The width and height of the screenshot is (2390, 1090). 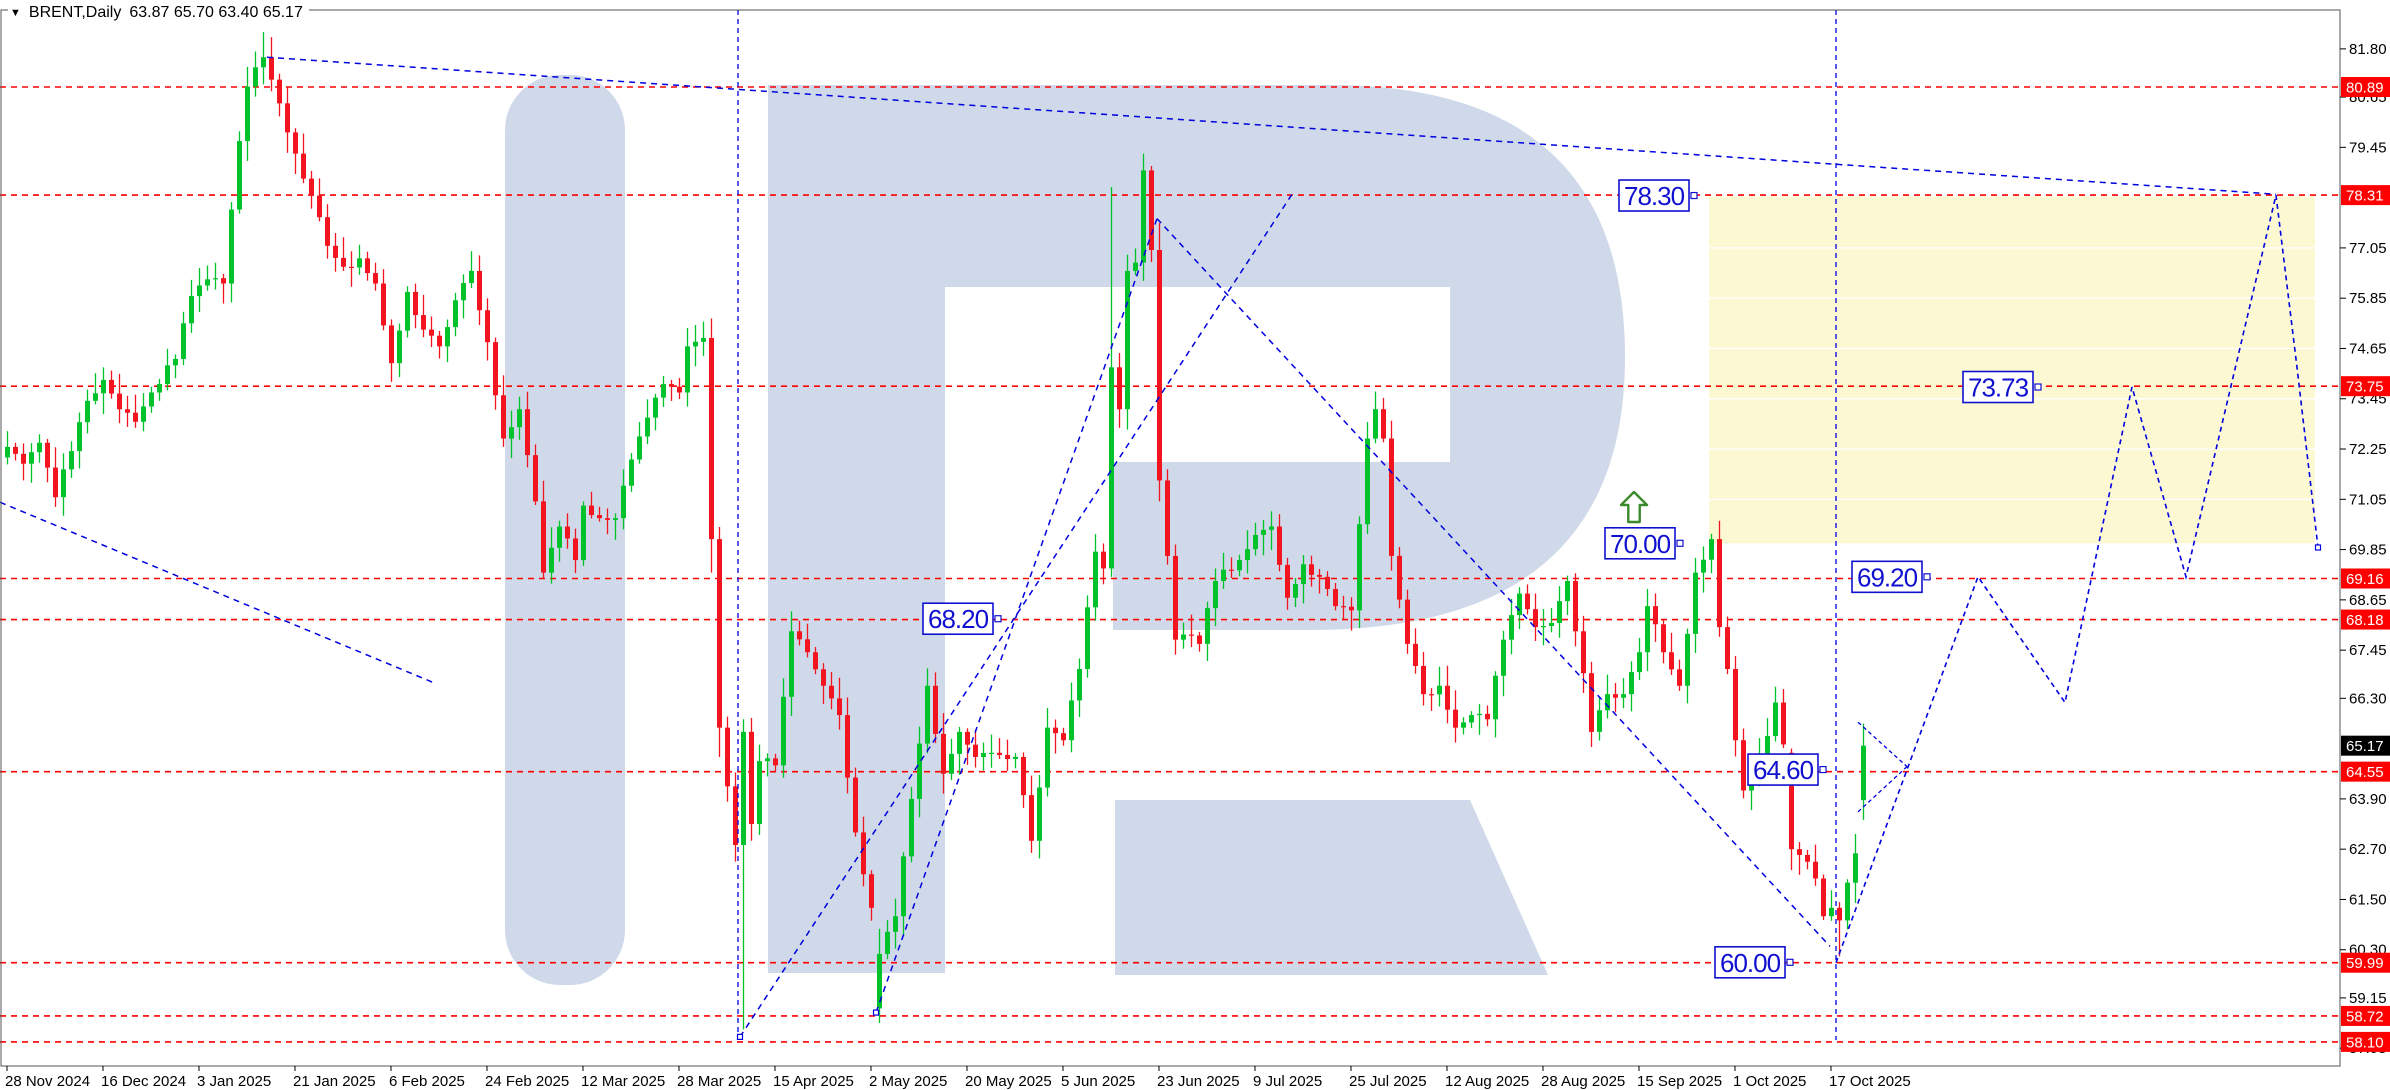 I want to click on badge-text: 59.99, so click(x=2365, y=963).